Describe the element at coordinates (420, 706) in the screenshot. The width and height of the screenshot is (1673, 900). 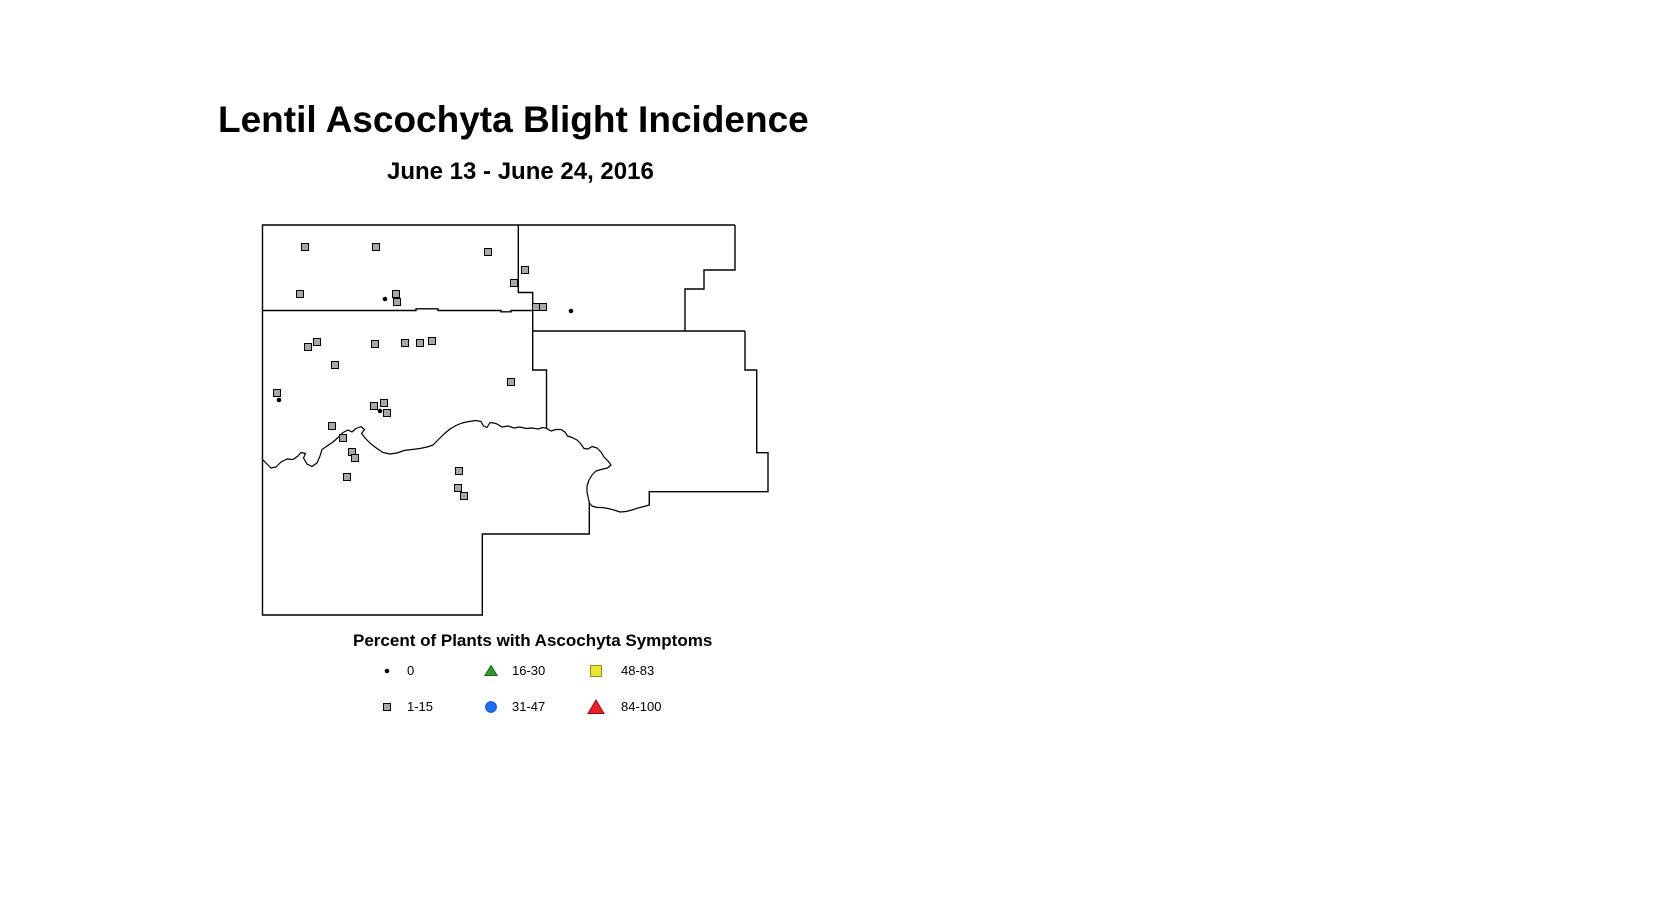
I see `legend-label: 1-15` at that location.